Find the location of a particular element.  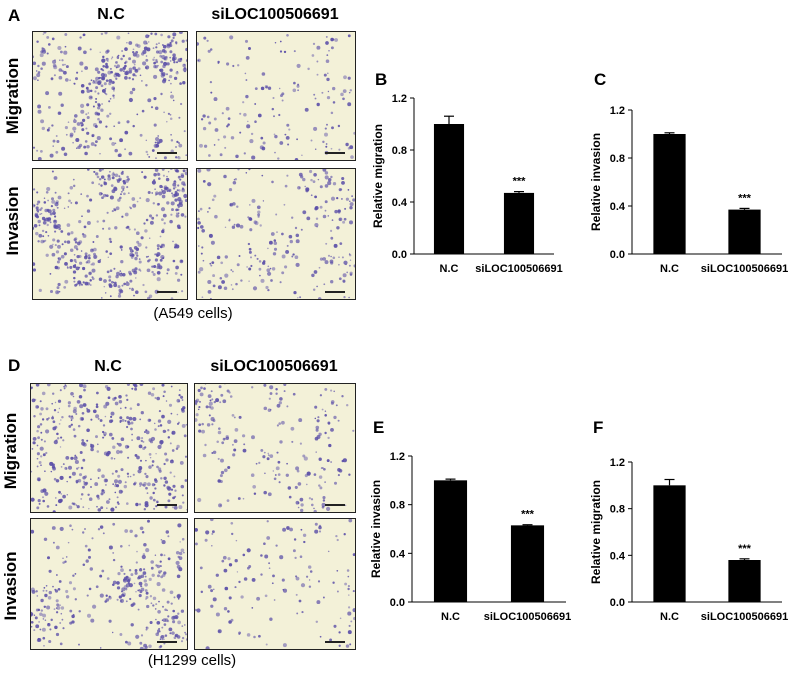

micrograph-a549-si-invasion is located at coordinates (276, 234).